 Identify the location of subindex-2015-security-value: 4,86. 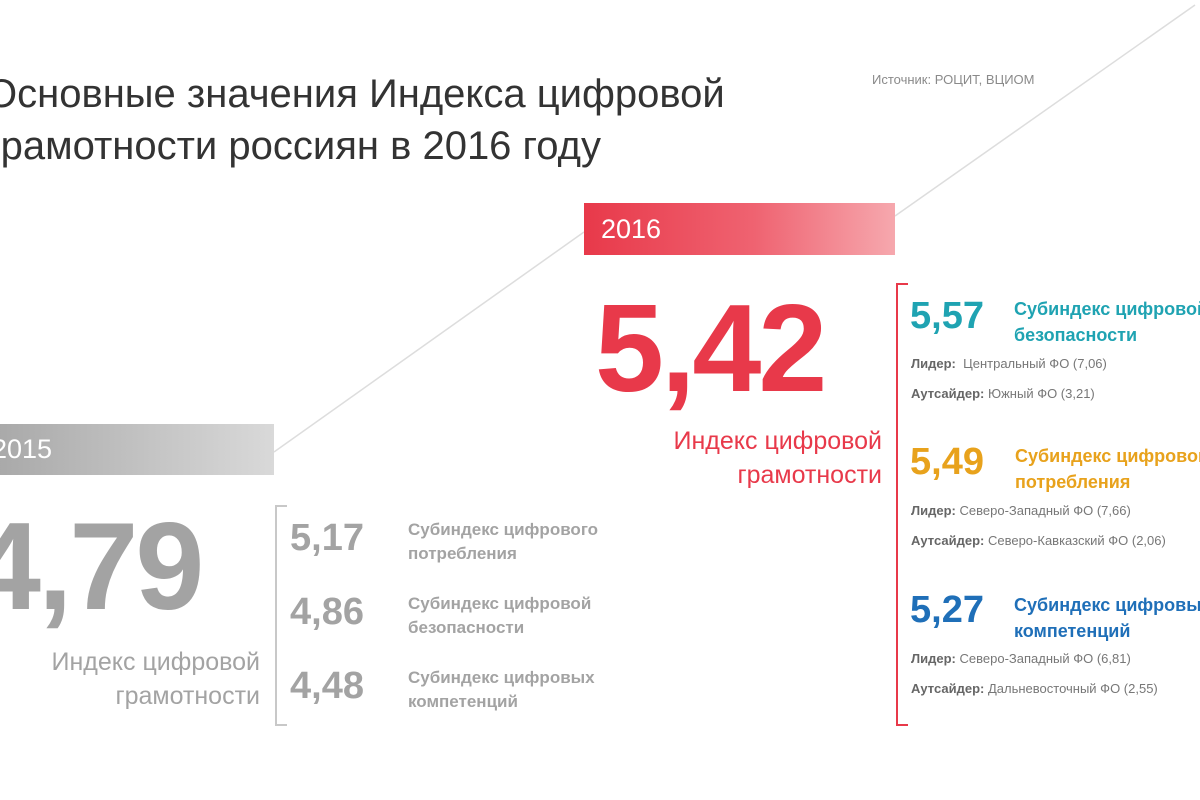
(327, 612).